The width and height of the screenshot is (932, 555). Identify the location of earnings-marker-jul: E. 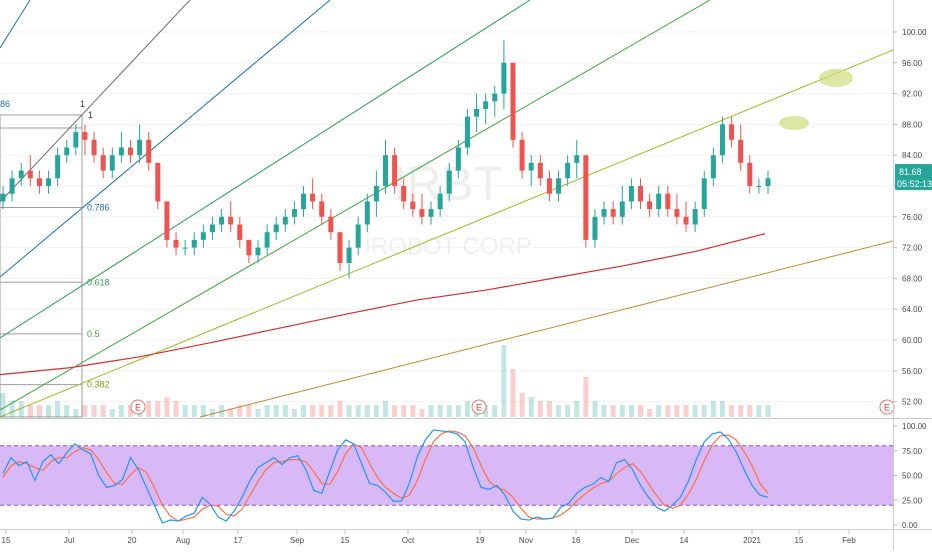
(138, 407).